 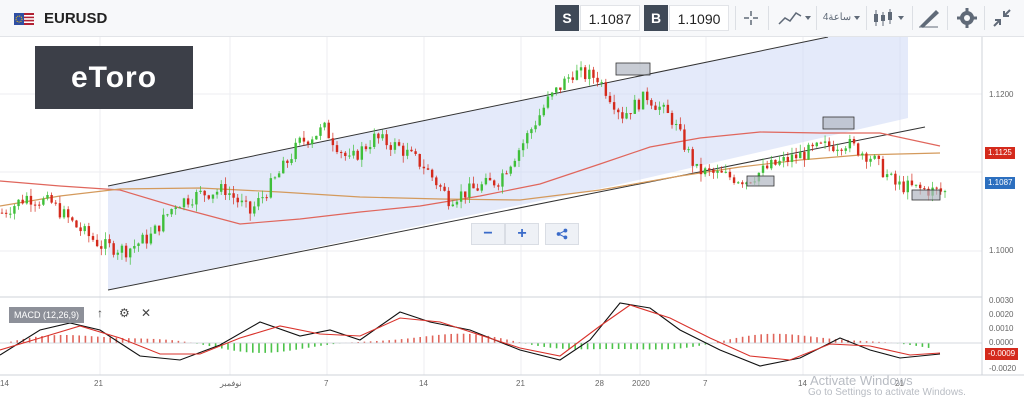 What do you see at coordinates (46, 315) in the screenshot?
I see `macd-indicator-label: MACD (12,26,9)` at bounding box center [46, 315].